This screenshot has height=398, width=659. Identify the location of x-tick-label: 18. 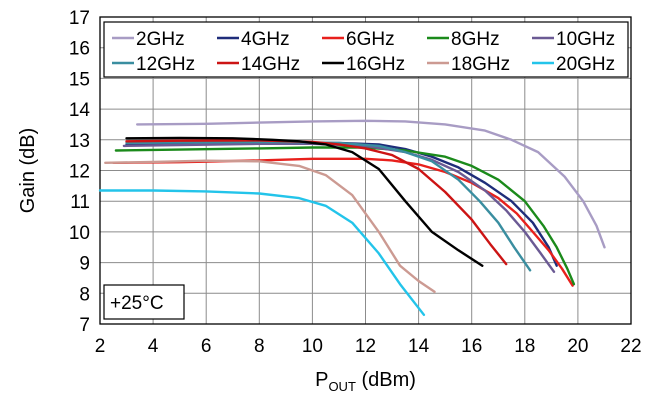
(524, 346).